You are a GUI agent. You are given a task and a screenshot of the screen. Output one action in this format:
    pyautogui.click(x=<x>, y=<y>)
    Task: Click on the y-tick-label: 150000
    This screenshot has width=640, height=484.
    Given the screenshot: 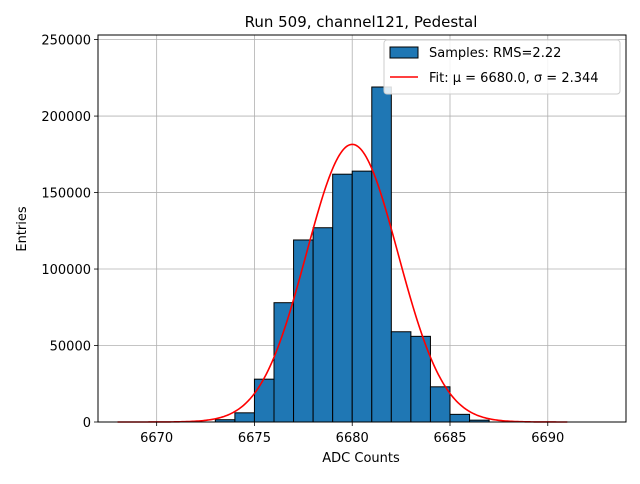 What is the action you would take?
    pyautogui.click(x=66, y=194)
    